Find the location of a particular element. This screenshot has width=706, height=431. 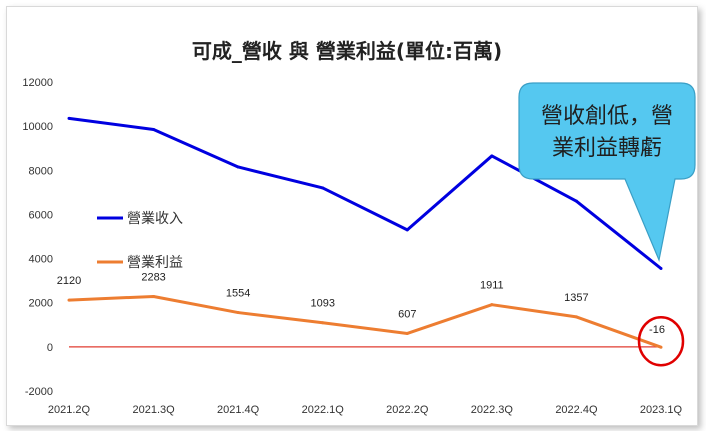

callout-shape is located at coordinates (607, 172).